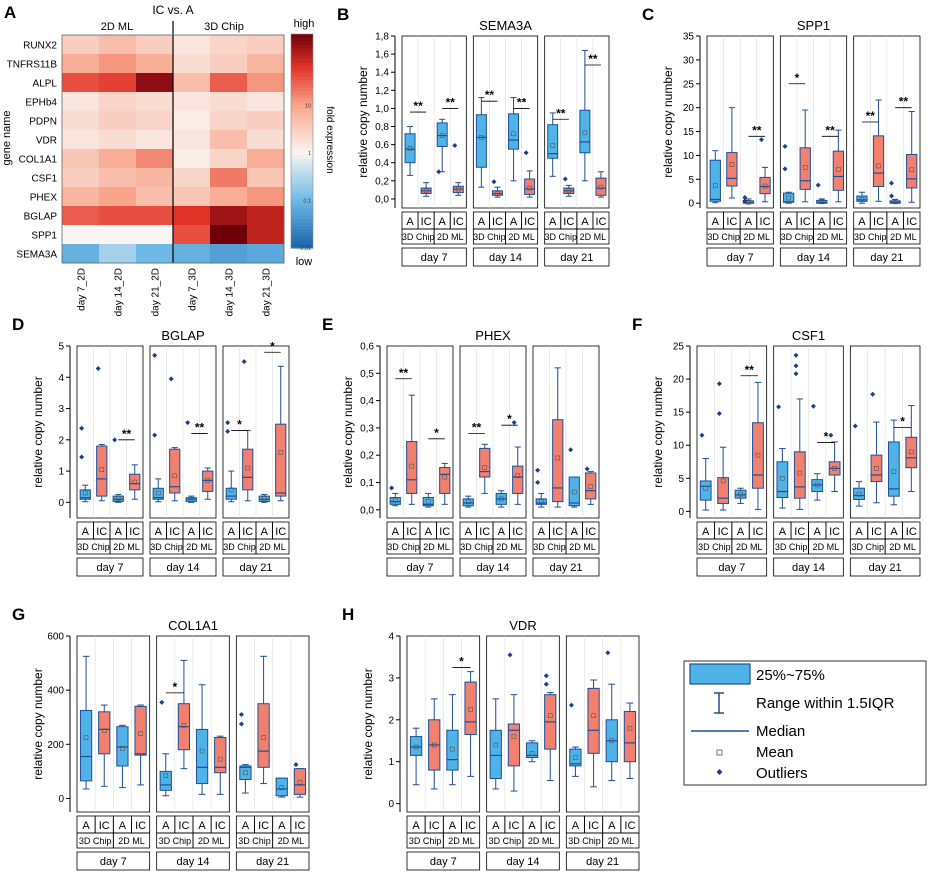 This screenshot has width=941, height=894. I want to click on panel-letter: A, so click(10, 12).